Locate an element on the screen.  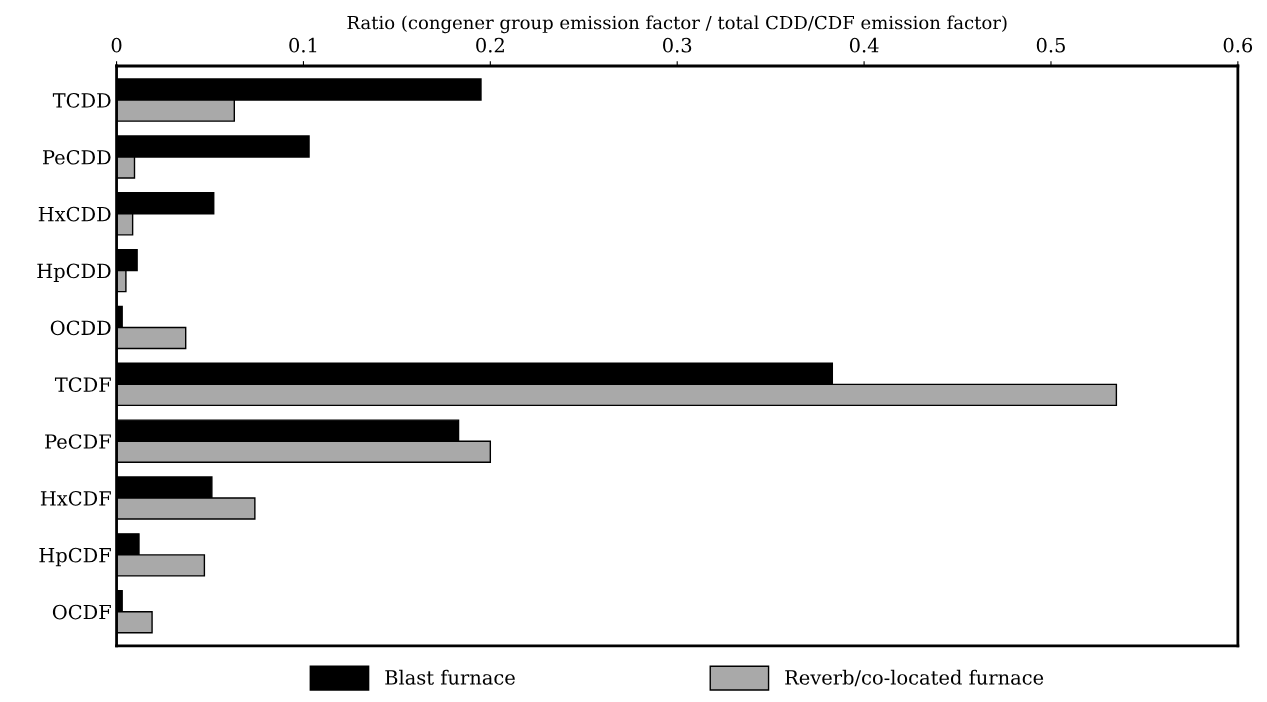
x-tick-label: 0.3 is located at coordinates (677, 45).